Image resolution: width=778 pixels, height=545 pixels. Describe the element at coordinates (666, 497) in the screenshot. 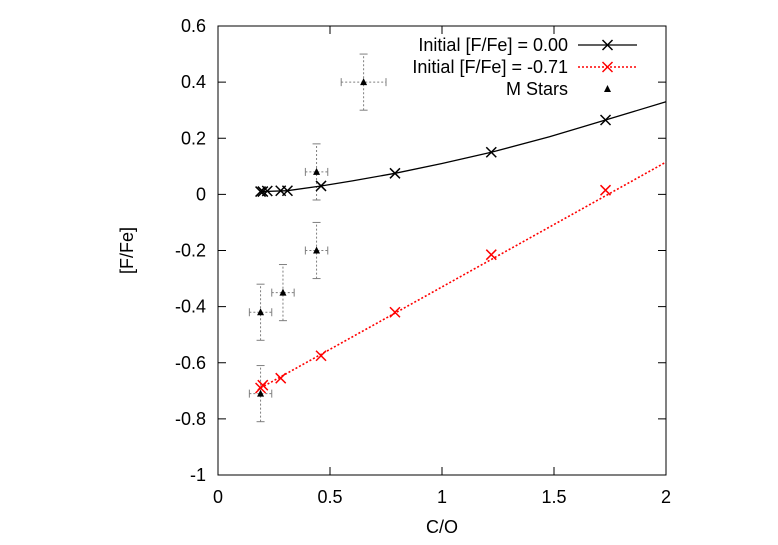

I see `x-tick-label: 2` at that location.